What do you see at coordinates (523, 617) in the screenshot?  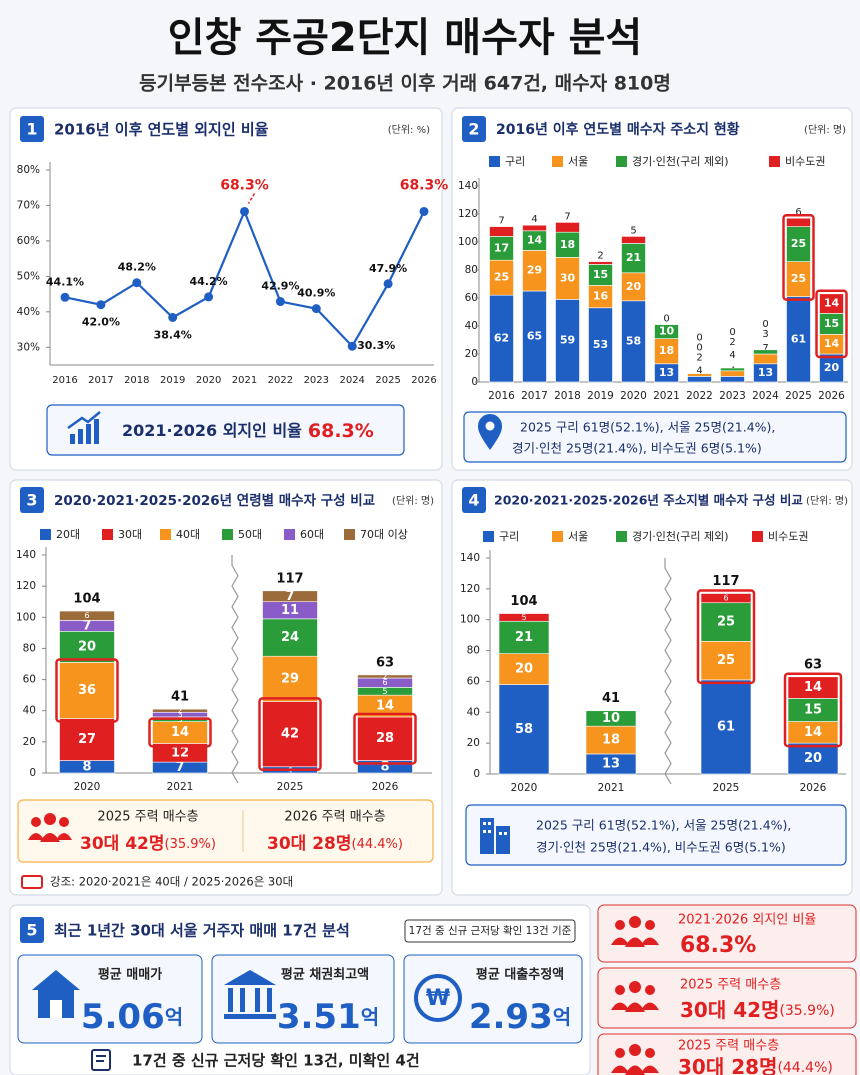 I see `segment-label: 5` at bounding box center [523, 617].